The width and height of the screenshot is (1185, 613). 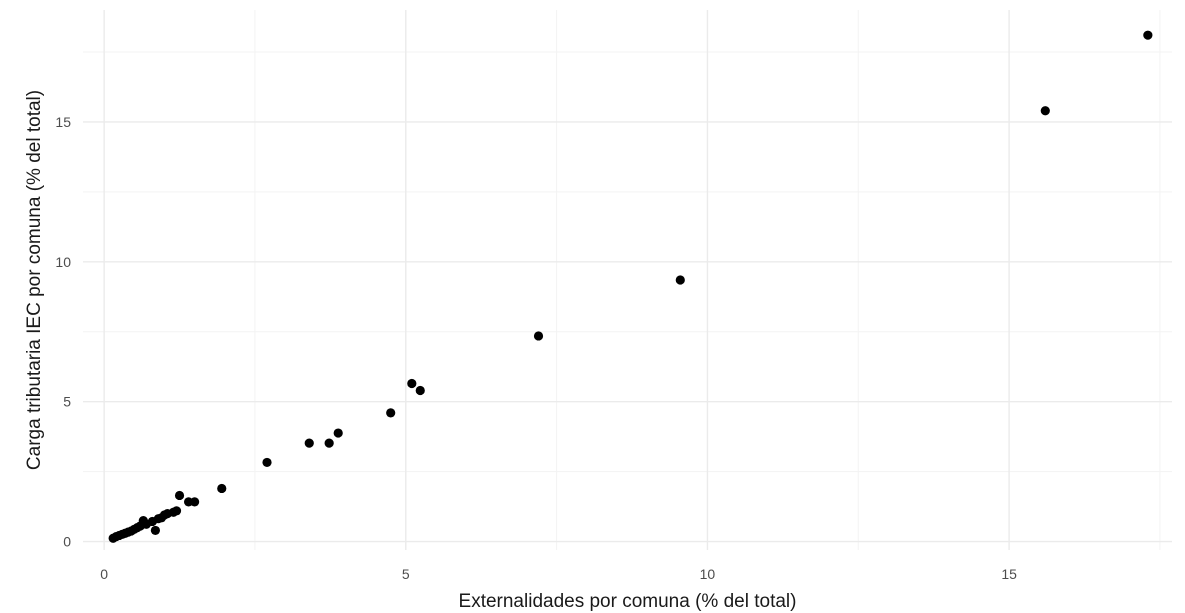 What do you see at coordinates (67, 402) in the screenshot?
I see `y-tick-label: 5` at bounding box center [67, 402].